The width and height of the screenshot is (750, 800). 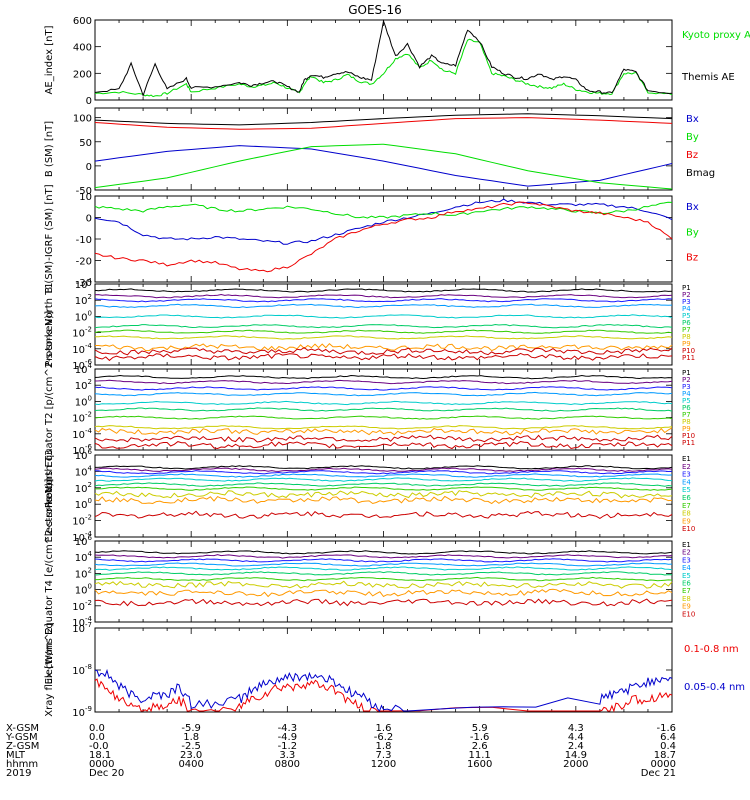 I want to click on table-cell: -1.6, so click(x=480, y=737).